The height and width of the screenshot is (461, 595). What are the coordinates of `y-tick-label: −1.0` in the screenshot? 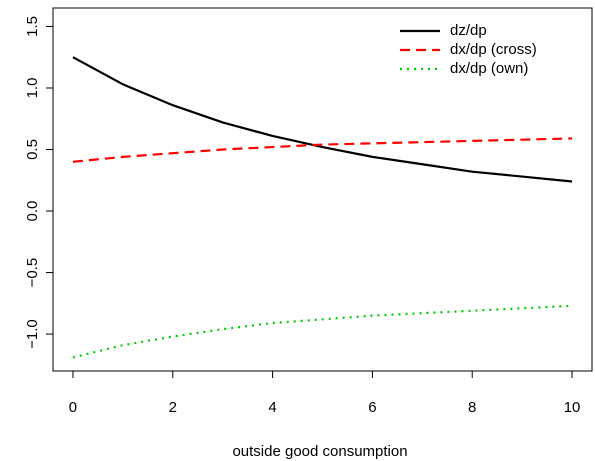 It's located at (32, 334).